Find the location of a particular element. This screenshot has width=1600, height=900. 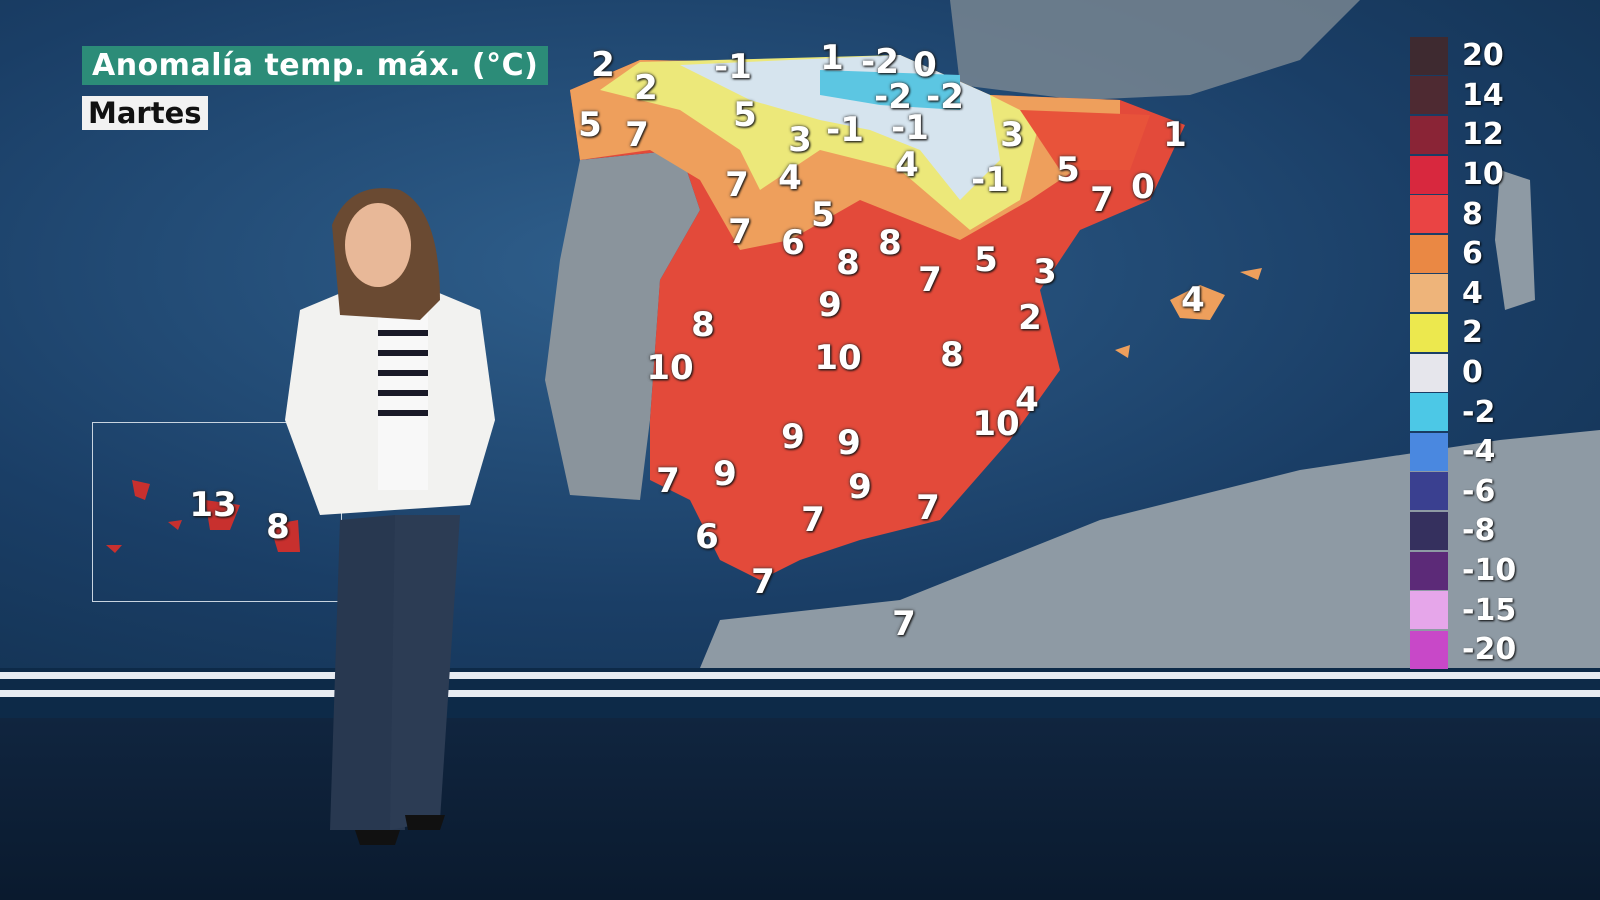

sardinia-land is located at coordinates (1515, 240).